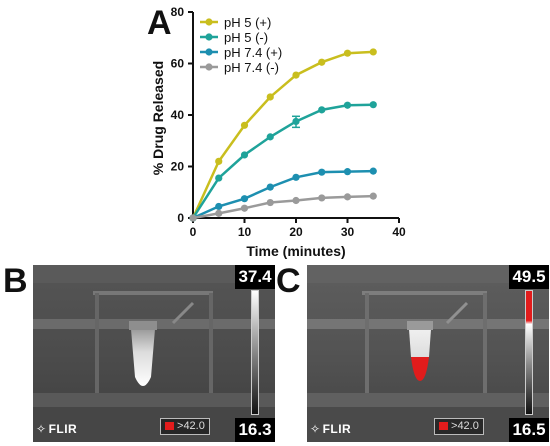 The width and height of the screenshot is (550, 446). I want to click on min-temp-readout-c: 16.5, so click(529, 430).